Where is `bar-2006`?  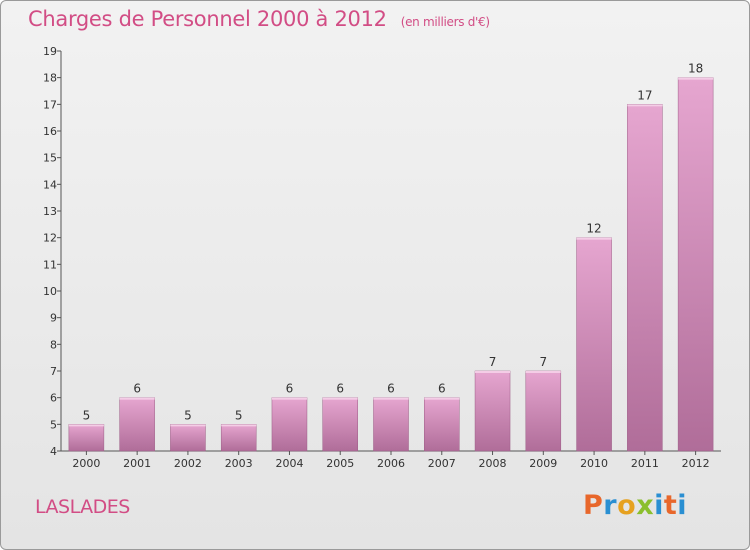 bar-2006 is located at coordinates (391, 424).